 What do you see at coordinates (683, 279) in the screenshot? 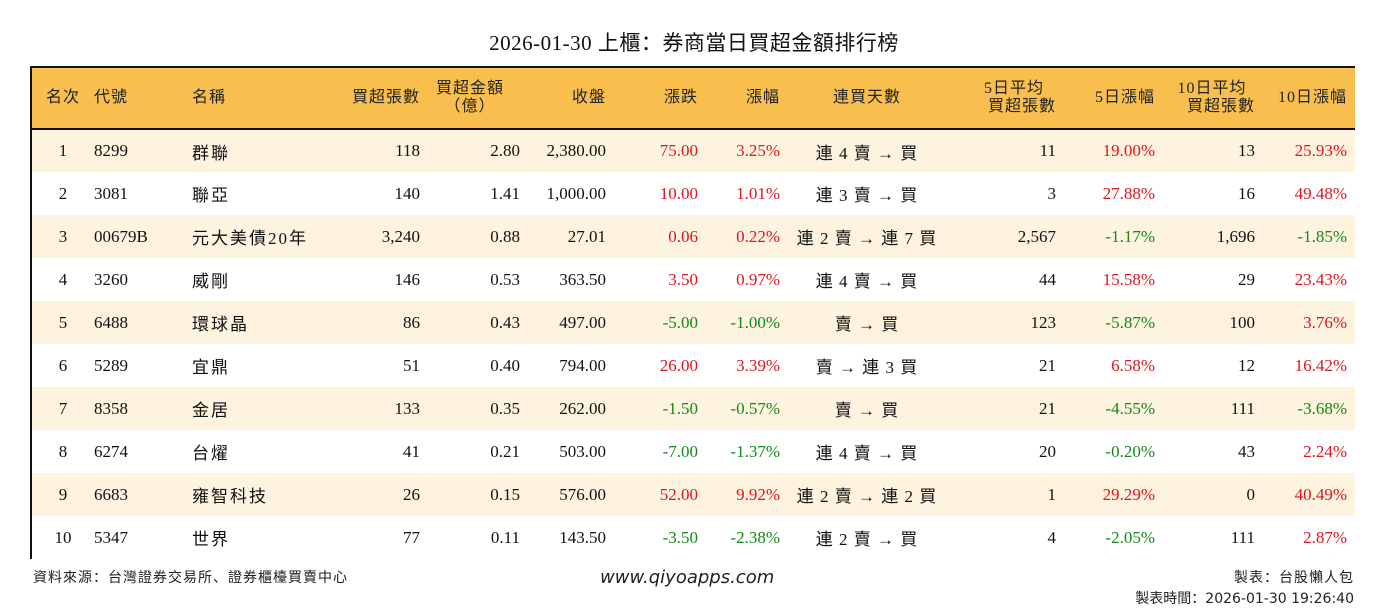
I see `cell-change: 3.50` at bounding box center [683, 279].